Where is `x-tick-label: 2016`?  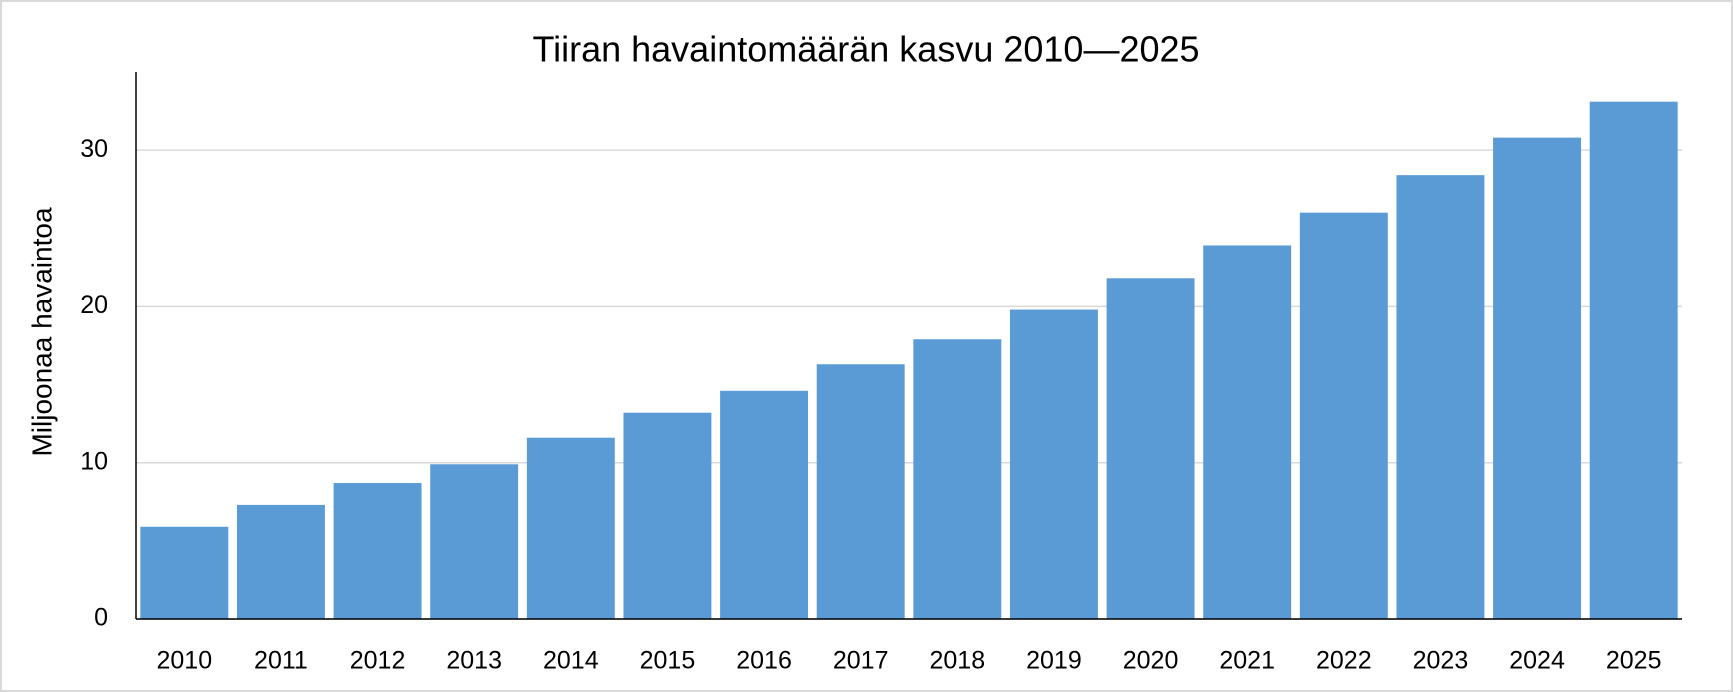
x-tick-label: 2016 is located at coordinates (764, 661).